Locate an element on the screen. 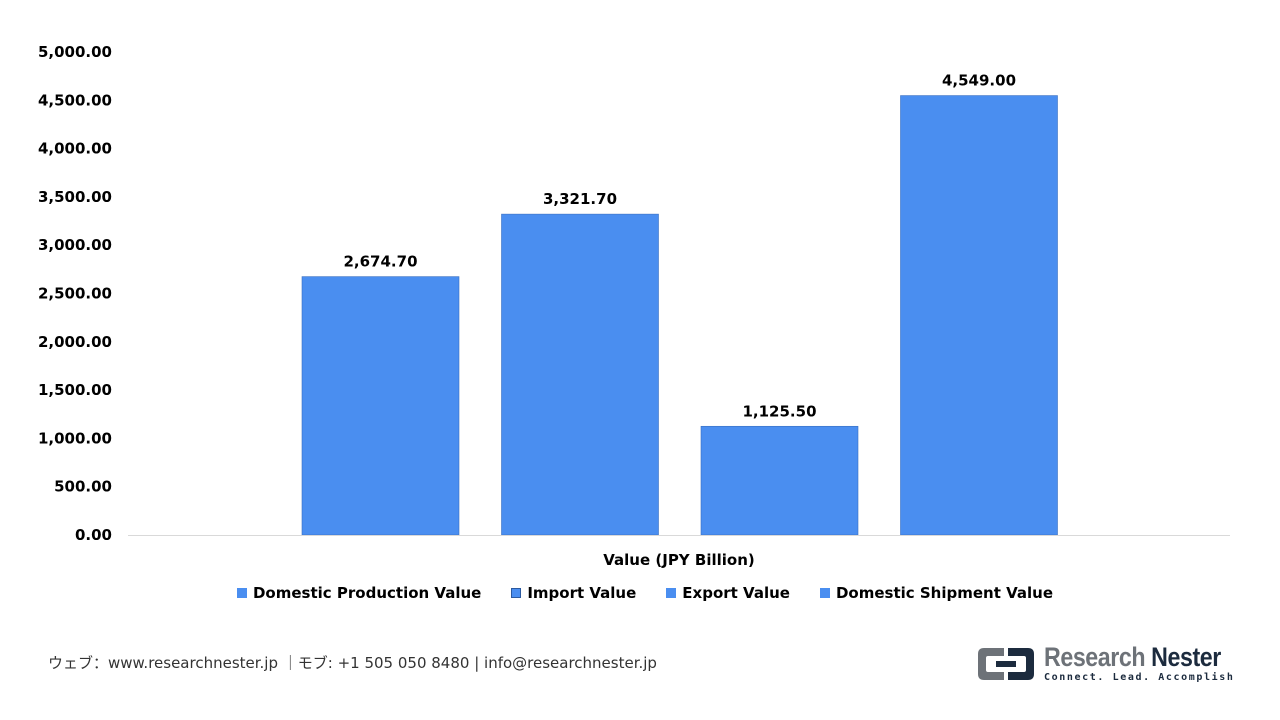  legend-item: Import Value is located at coordinates (573, 593).